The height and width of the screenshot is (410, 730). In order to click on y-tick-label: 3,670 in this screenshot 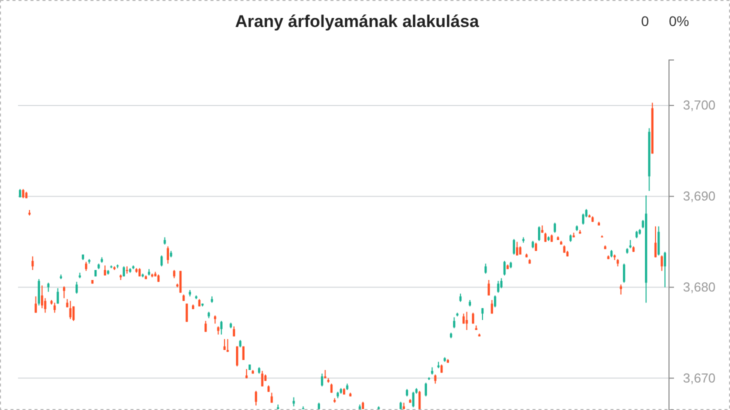, I will do `click(699, 378)`.